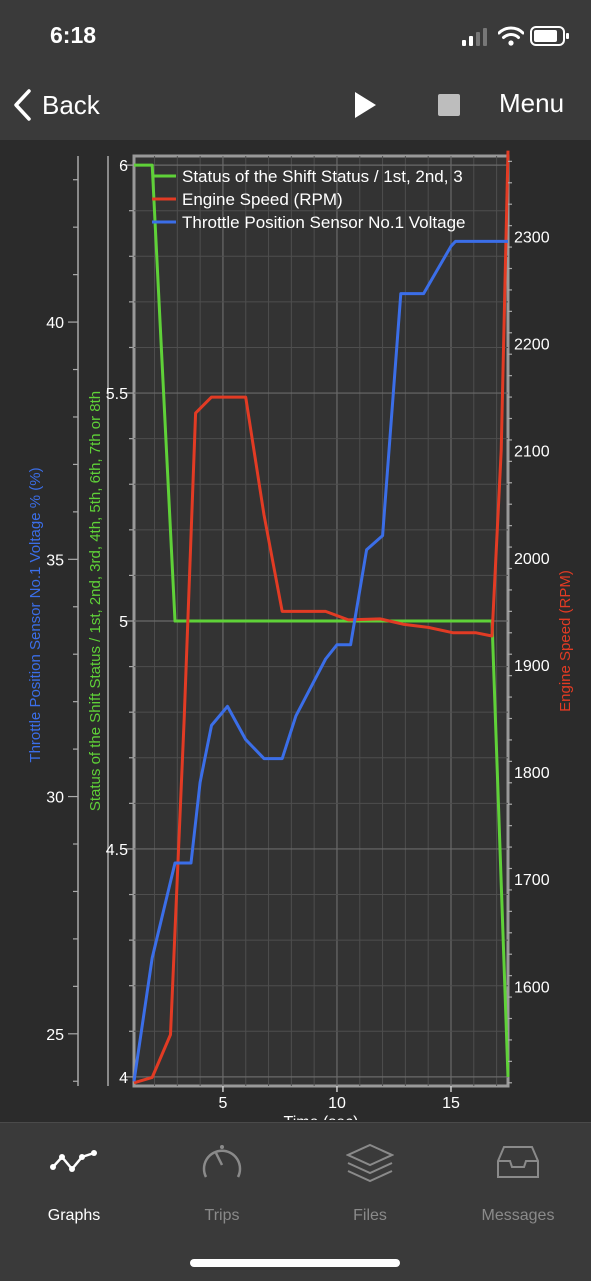 Image resolution: width=591 pixels, height=1281 pixels. Describe the element at coordinates (22, 105) in the screenshot. I see `chevron-left-icon` at that location.